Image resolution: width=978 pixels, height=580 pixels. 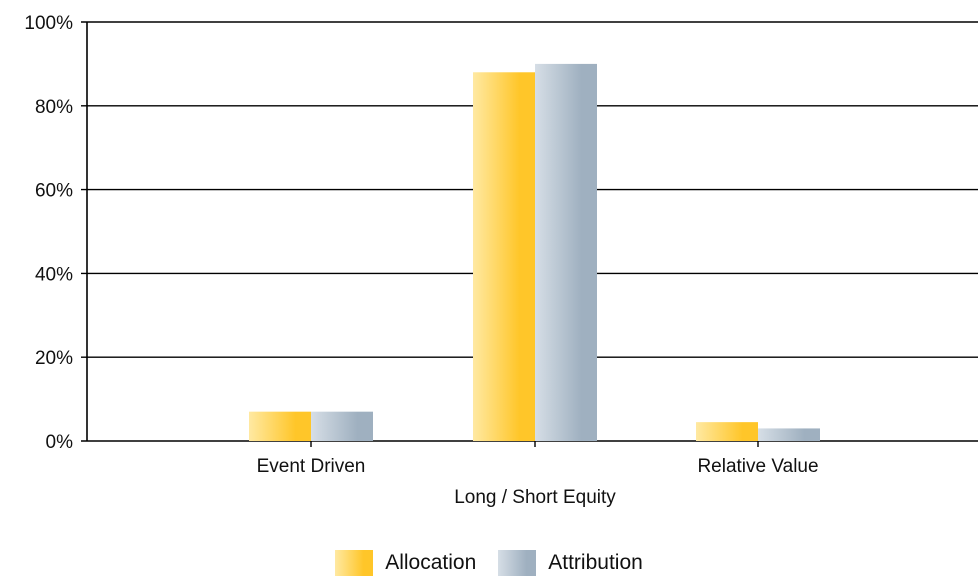 What do you see at coordinates (311, 466) in the screenshot?
I see `x-category-label: Event Driven` at bounding box center [311, 466].